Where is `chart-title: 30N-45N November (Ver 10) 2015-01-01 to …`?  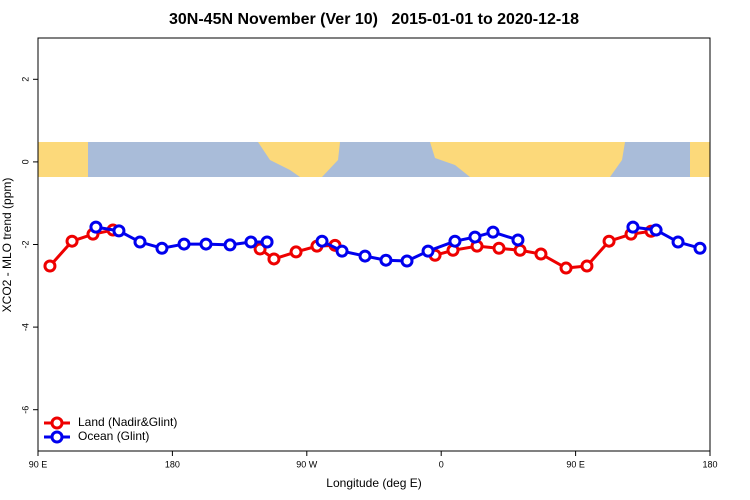 chart-title: 30N-45N November (Ver 10) 2015-01-01 to … is located at coordinates (374, 19).